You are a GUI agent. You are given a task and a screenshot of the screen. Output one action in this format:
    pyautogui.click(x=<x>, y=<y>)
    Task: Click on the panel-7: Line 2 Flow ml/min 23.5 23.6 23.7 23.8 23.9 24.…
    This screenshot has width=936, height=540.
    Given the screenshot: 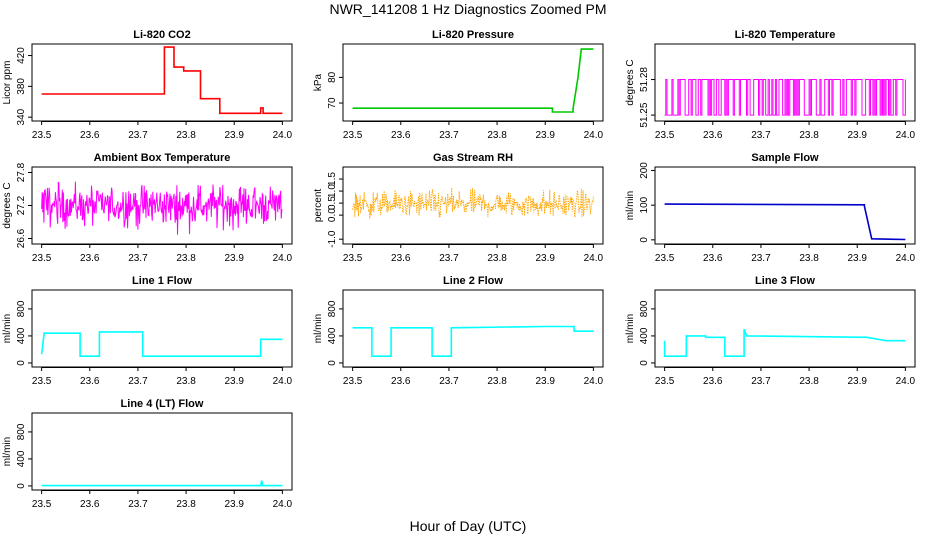 What is the action you would take?
    pyautogui.click(x=458, y=331)
    